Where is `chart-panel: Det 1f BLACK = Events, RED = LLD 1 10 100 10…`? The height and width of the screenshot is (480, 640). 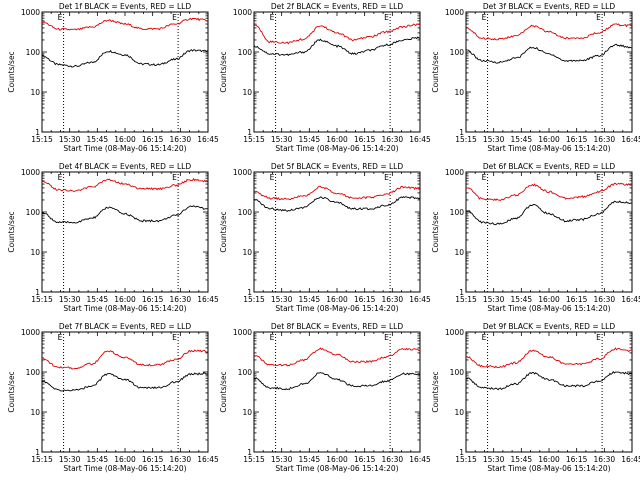
chart-panel: Det 1f BLACK = Events, RED = LLD 1 10 100 10… is located at coordinates (113, 77).